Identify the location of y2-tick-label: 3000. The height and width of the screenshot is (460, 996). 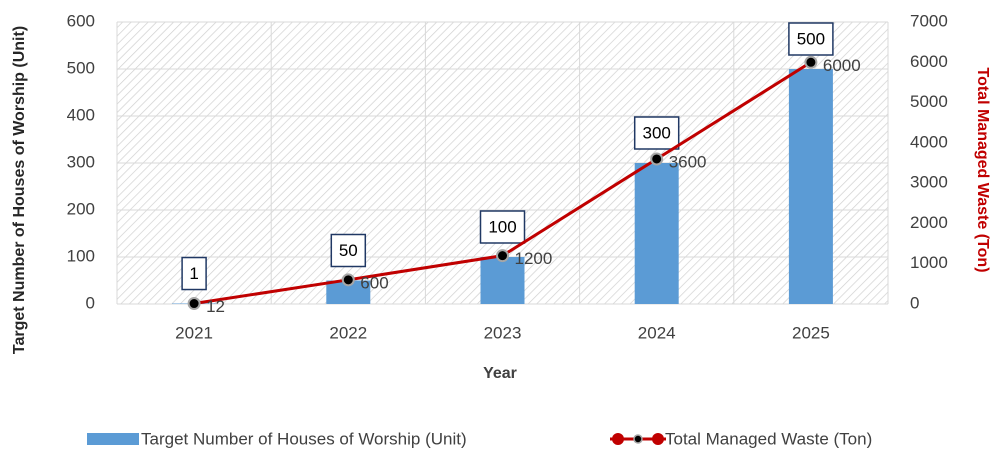
(929, 182).